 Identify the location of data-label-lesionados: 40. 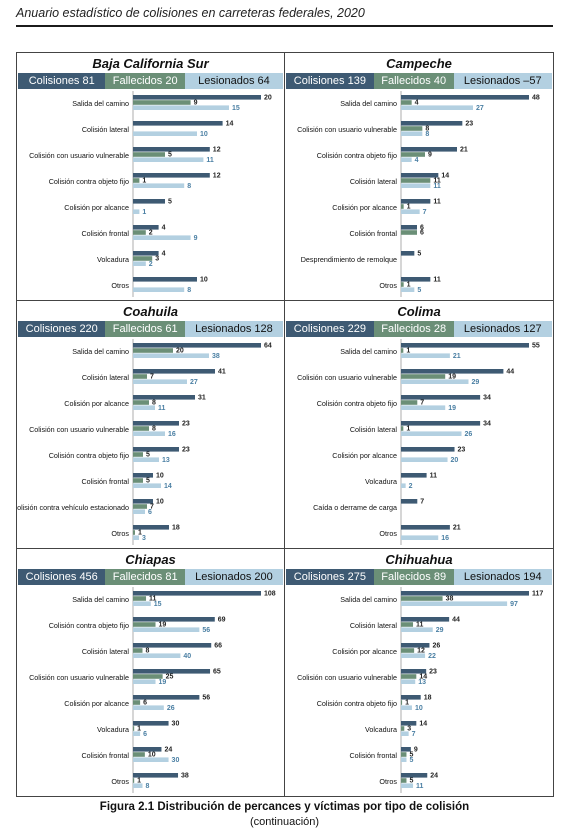
(187, 656).